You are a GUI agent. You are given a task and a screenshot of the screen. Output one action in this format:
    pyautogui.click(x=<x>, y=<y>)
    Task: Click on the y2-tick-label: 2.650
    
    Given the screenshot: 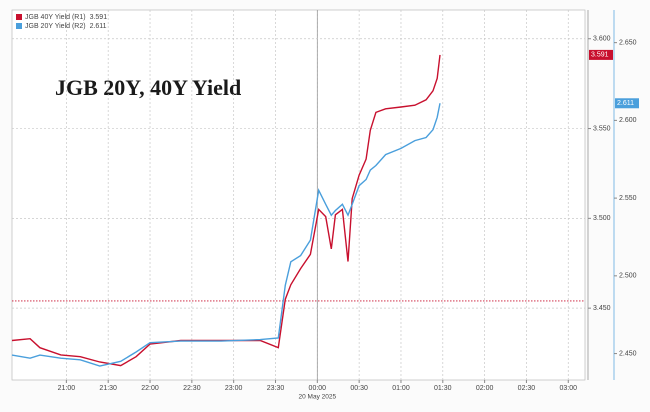 What is the action you would take?
    pyautogui.click(x=628, y=42)
    